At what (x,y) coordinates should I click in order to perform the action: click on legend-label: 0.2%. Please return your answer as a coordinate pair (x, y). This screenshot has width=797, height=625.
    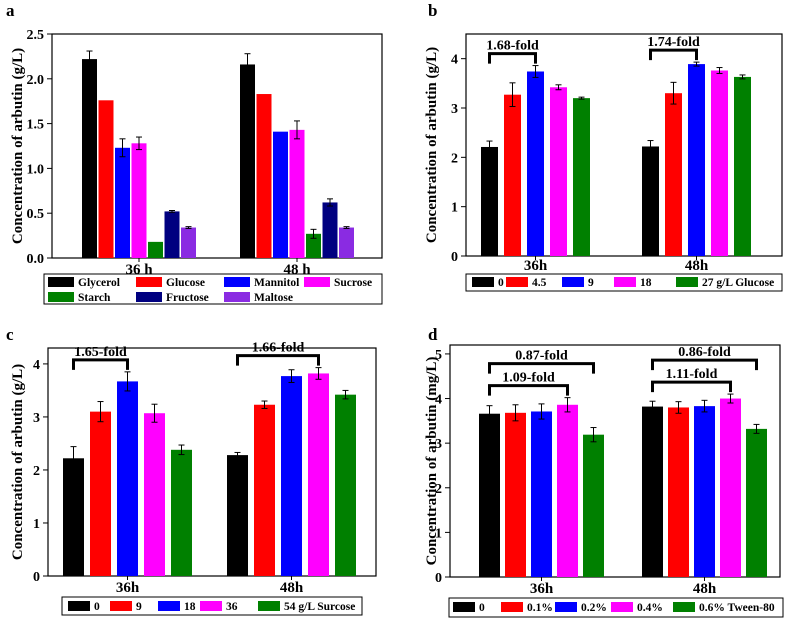
    Looking at the image, I should click on (594, 608).